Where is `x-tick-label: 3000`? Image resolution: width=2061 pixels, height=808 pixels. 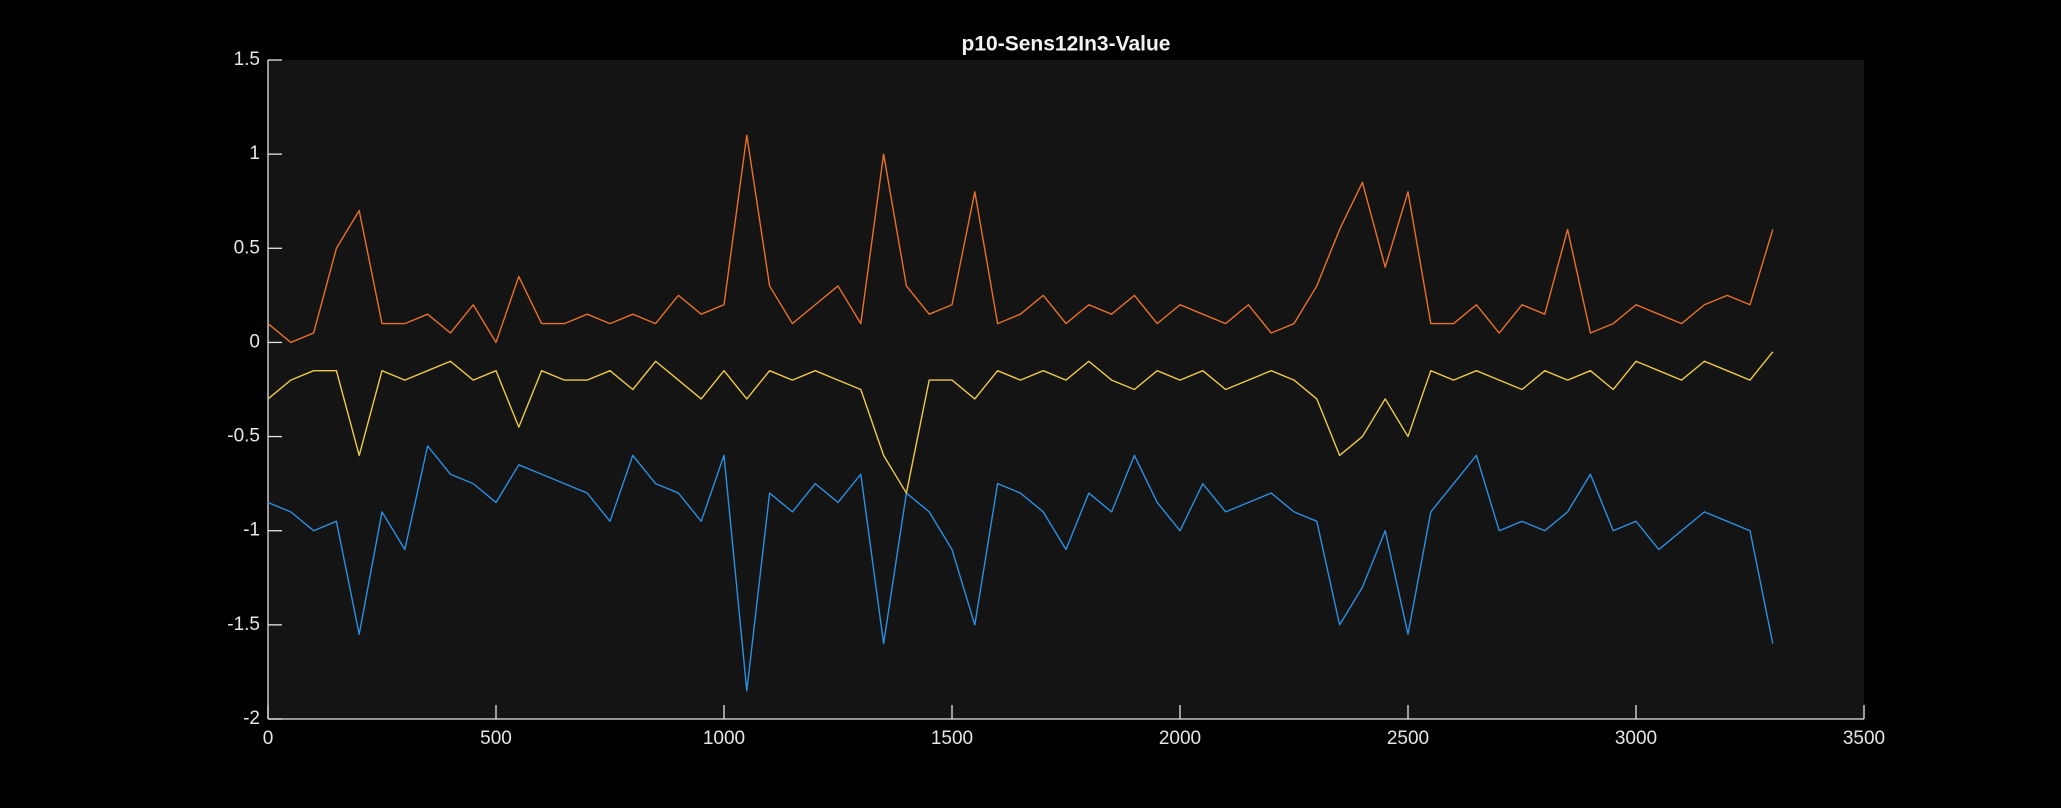
x-tick-label: 3000 is located at coordinates (1636, 738).